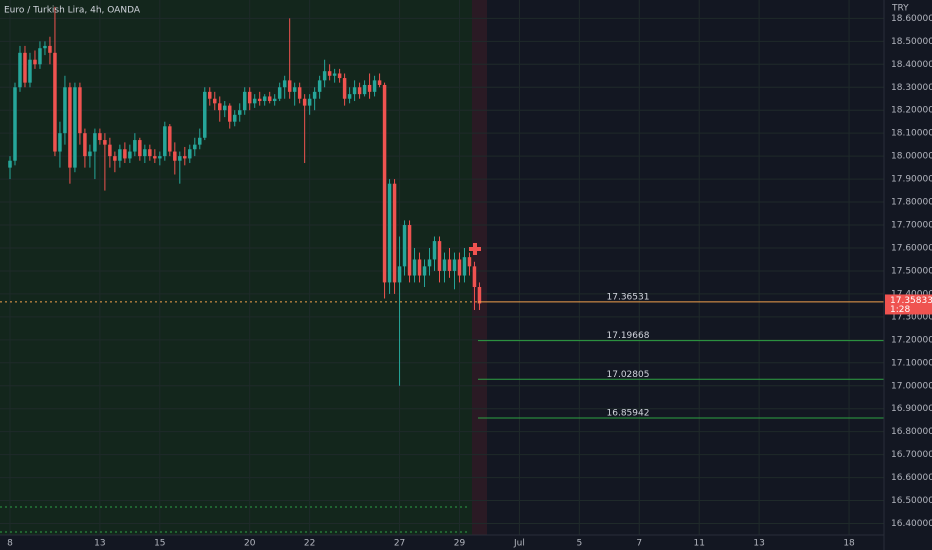 The height and width of the screenshot is (550, 932). What do you see at coordinates (460, 544) in the screenshot?
I see `x-tick-label: 29` at bounding box center [460, 544].